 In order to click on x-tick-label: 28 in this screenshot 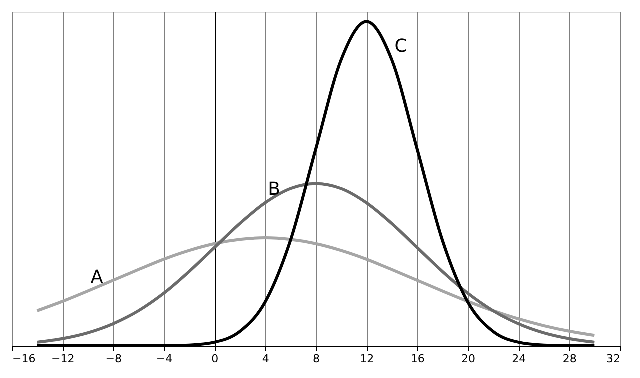, I will do `click(569, 359)`.